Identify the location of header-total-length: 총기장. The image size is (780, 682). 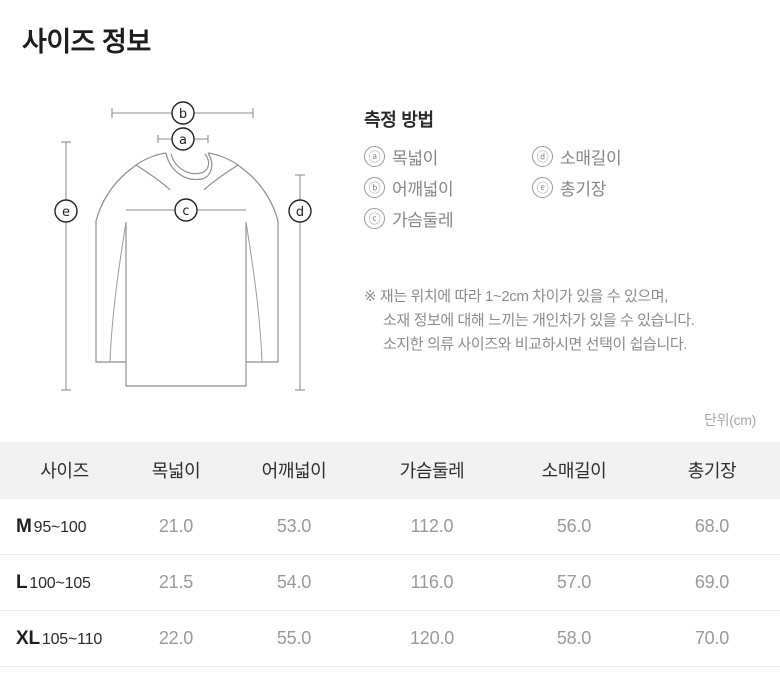
(712, 470).